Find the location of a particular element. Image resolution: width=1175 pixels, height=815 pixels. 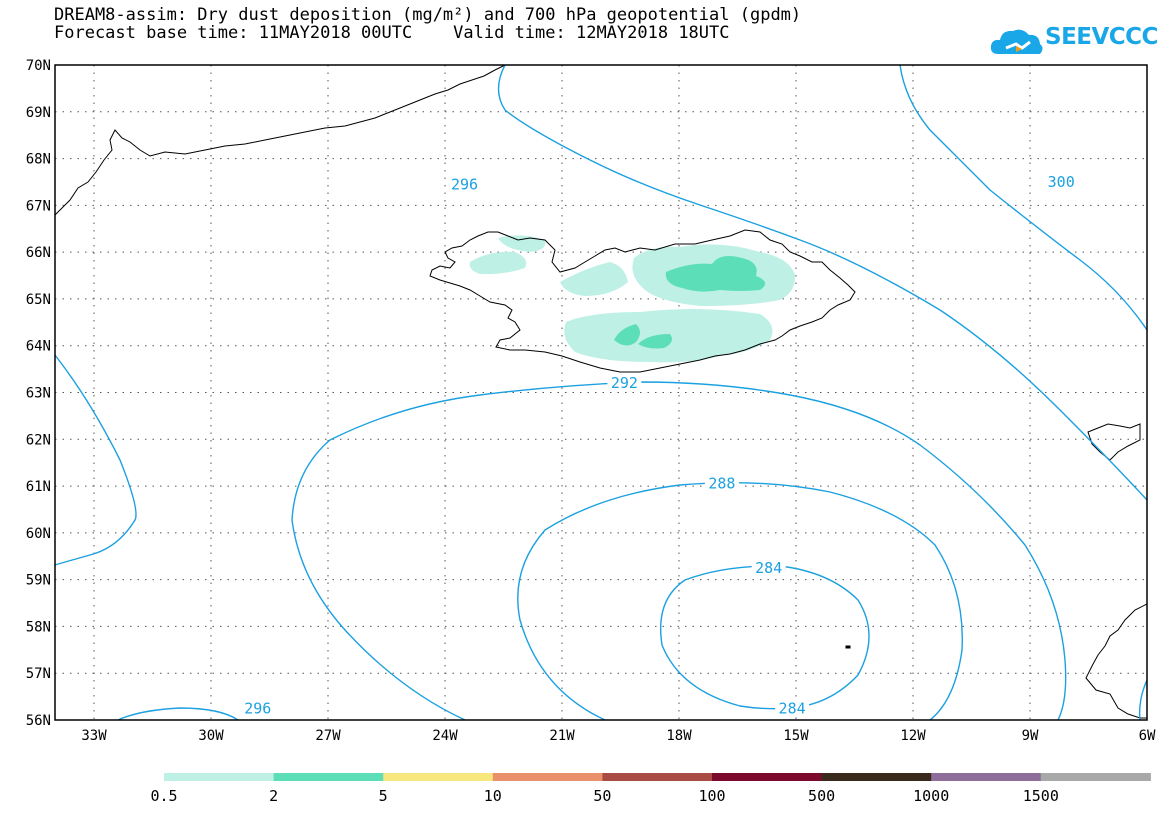

contour-296-southwest is located at coordinates (178, 713).